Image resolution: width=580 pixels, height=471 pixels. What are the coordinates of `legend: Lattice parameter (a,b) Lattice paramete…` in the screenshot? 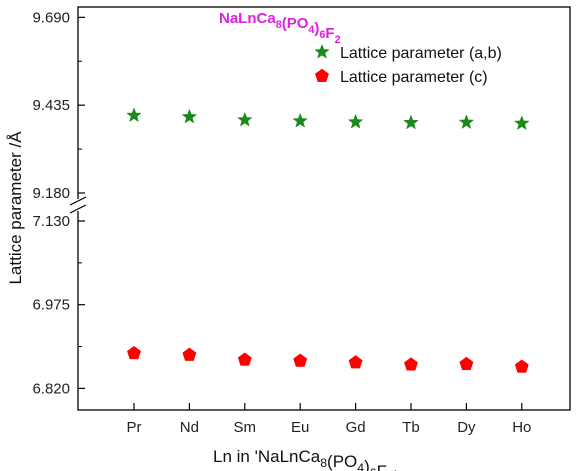 It's located at (408, 64).